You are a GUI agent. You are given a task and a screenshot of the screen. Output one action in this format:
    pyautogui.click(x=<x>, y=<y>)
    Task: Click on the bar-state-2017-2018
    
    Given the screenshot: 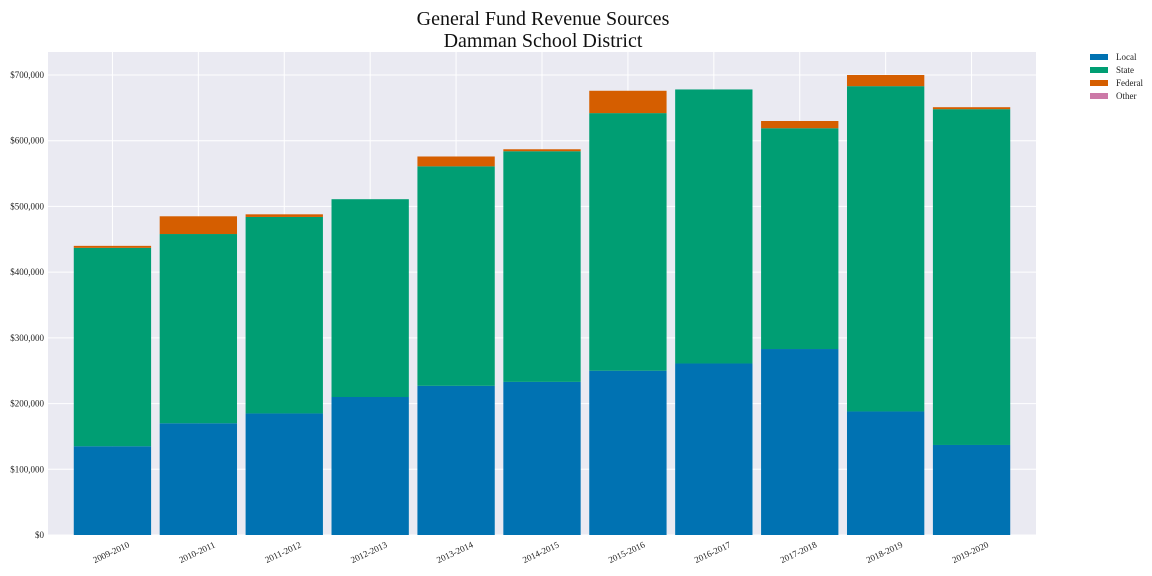 What is the action you would take?
    pyautogui.click(x=800, y=239)
    